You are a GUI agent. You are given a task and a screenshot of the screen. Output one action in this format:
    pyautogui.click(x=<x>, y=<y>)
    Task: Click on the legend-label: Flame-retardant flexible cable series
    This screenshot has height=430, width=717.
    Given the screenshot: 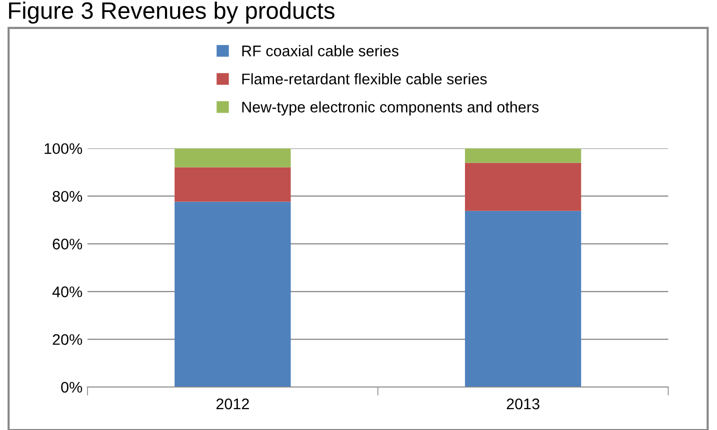 What is the action you would take?
    pyautogui.click(x=364, y=78)
    